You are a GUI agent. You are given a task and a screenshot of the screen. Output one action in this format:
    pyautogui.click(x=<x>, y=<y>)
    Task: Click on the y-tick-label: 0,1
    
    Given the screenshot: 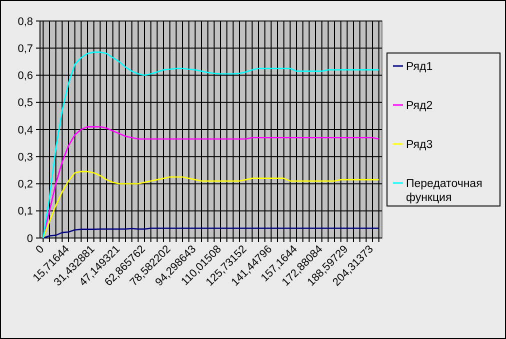 What is the action you would take?
    pyautogui.click(x=25, y=212)
    